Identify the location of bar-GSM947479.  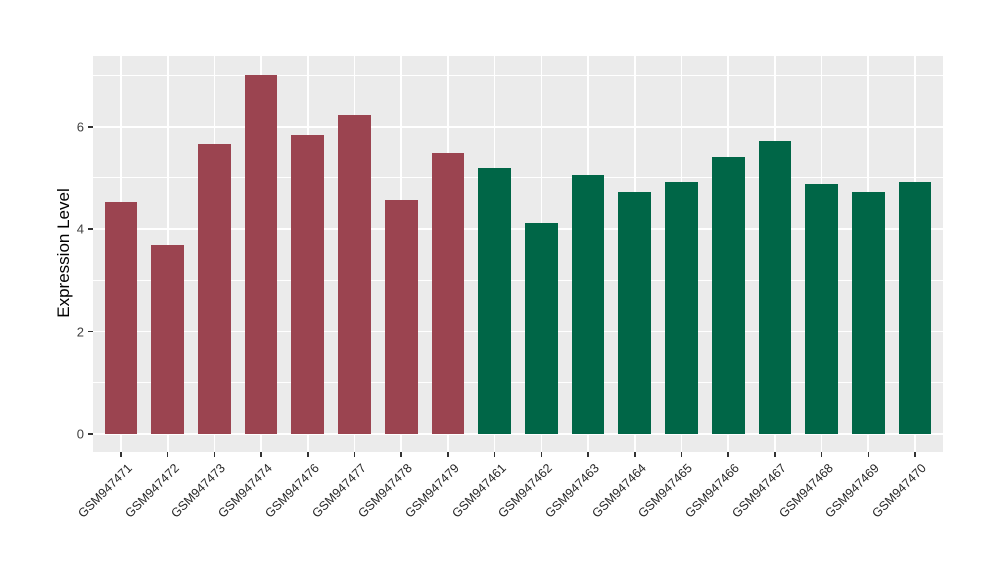
(448, 293).